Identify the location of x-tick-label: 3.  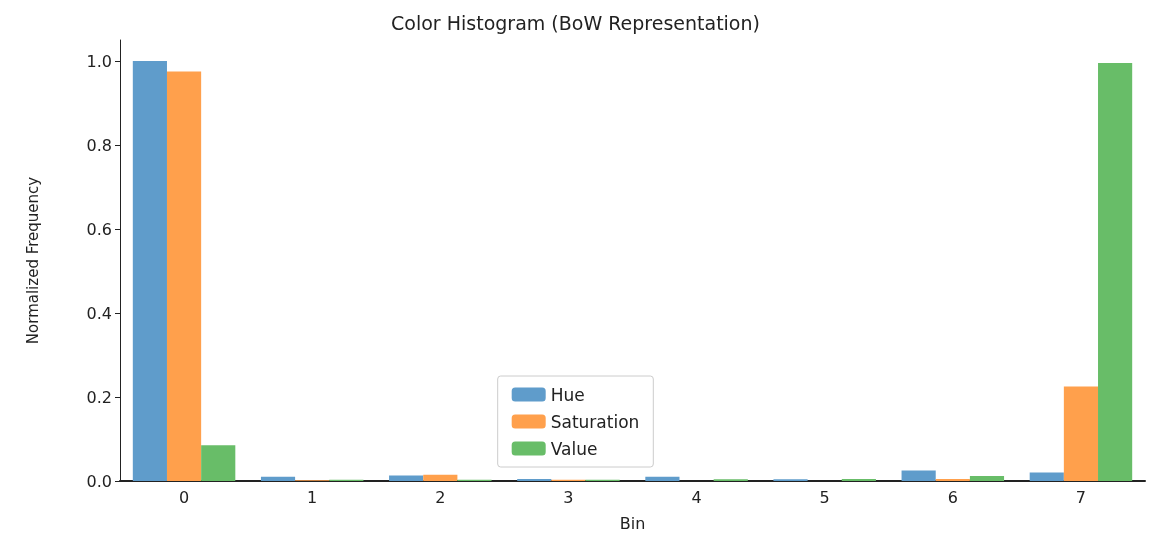
(568, 497).